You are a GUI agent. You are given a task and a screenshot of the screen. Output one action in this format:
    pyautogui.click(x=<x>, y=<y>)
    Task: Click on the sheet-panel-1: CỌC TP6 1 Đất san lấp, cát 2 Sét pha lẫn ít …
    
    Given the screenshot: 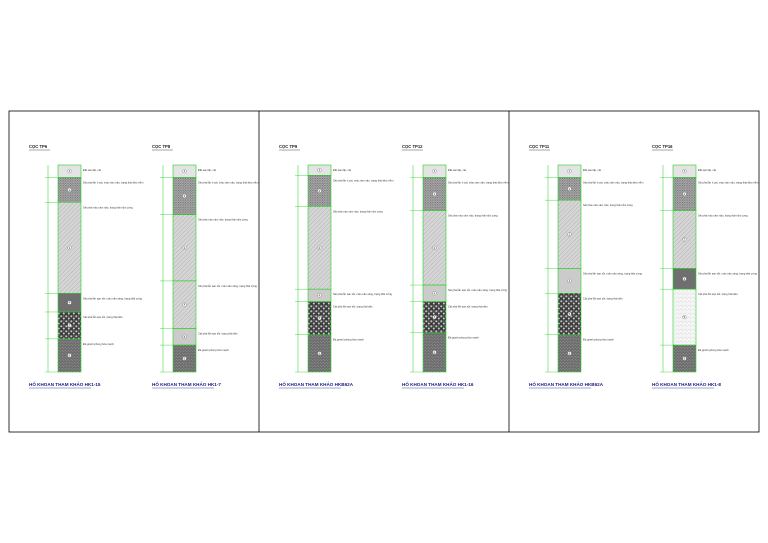 What is the action you would take?
    pyautogui.click(x=143, y=266)
    